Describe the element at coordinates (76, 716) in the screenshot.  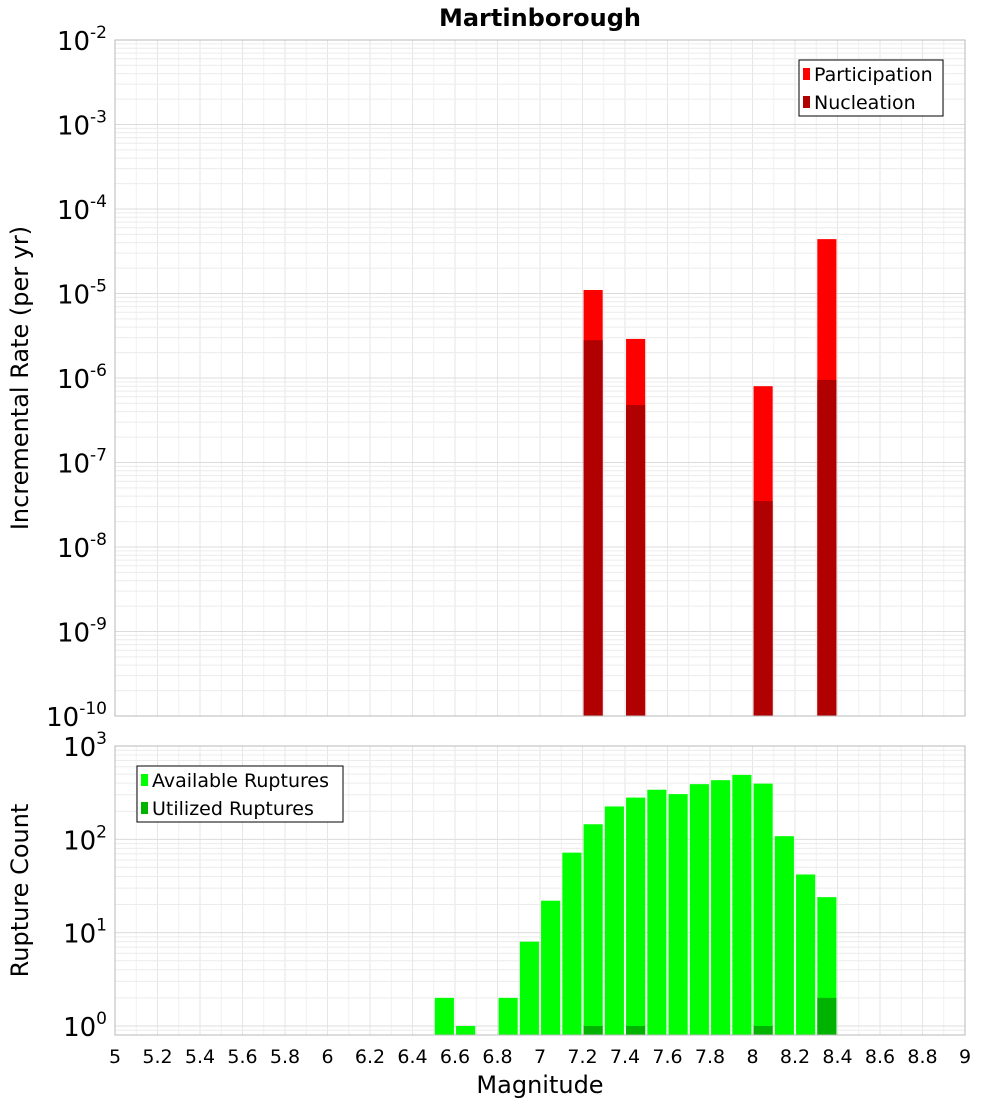
I see `y-tick-label: 10⁻¹⁰` at that location.